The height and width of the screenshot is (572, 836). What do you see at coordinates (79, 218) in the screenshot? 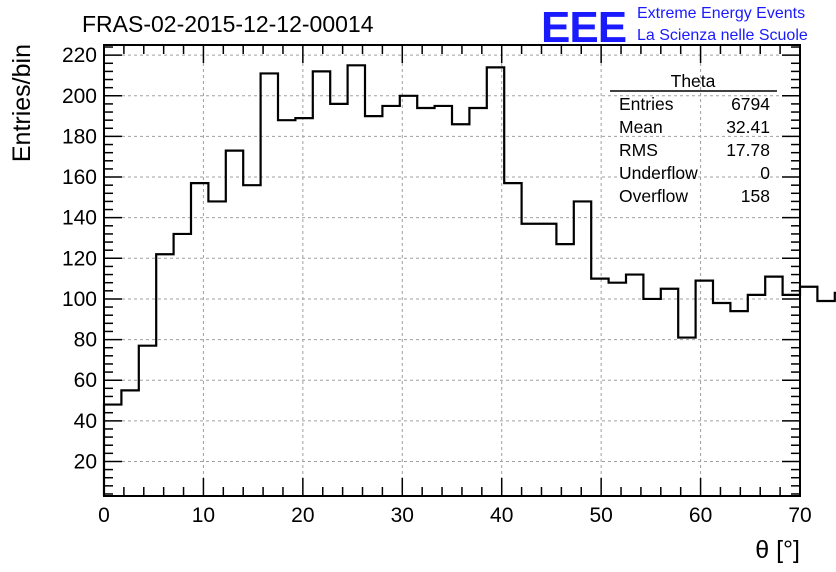
I see `y-tick-label: 140` at bounding box center [79, 218].